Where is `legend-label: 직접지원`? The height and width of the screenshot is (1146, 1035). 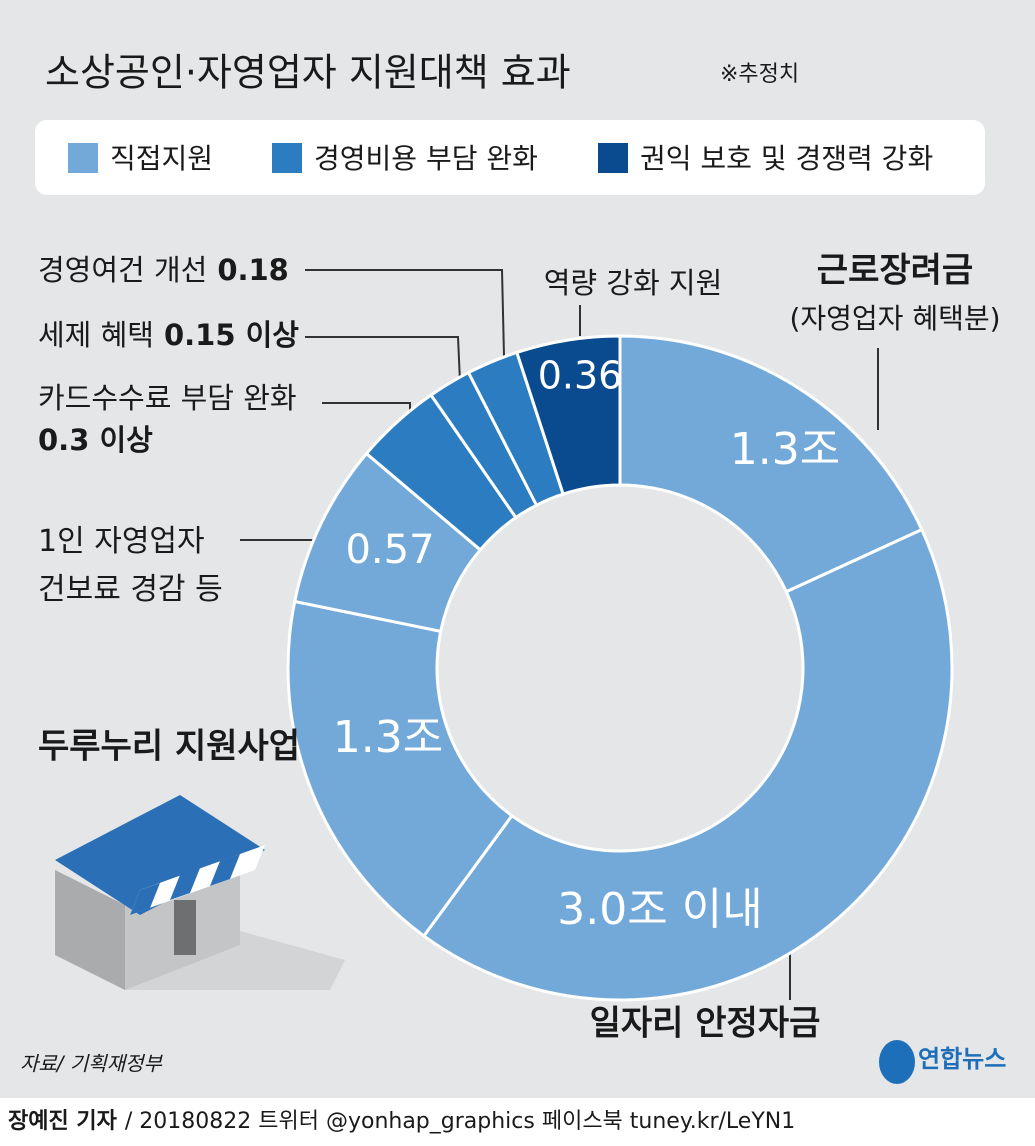 legend-label: 직접지원 is located at coordinates (161, 158).